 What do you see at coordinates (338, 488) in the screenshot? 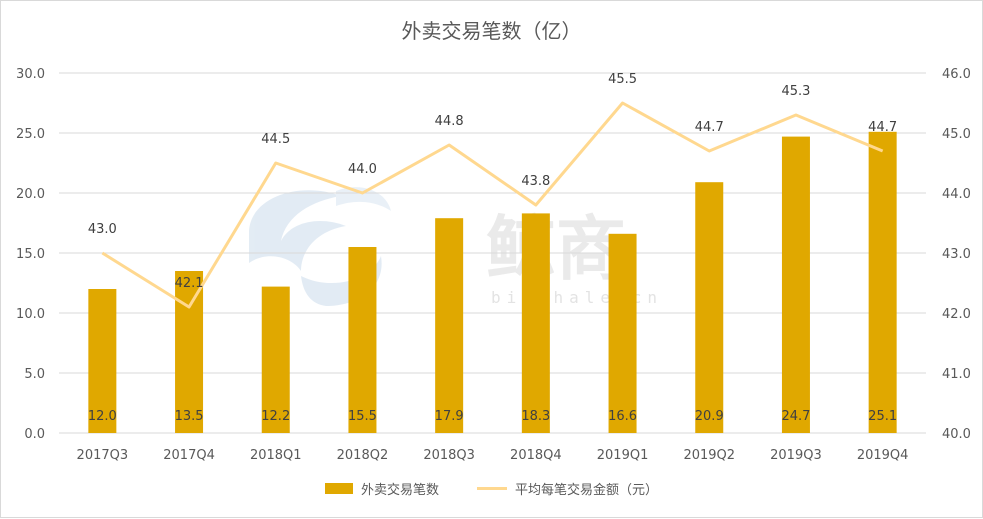
I see `legend-swatch-bar` at bounding box center [338, 488].